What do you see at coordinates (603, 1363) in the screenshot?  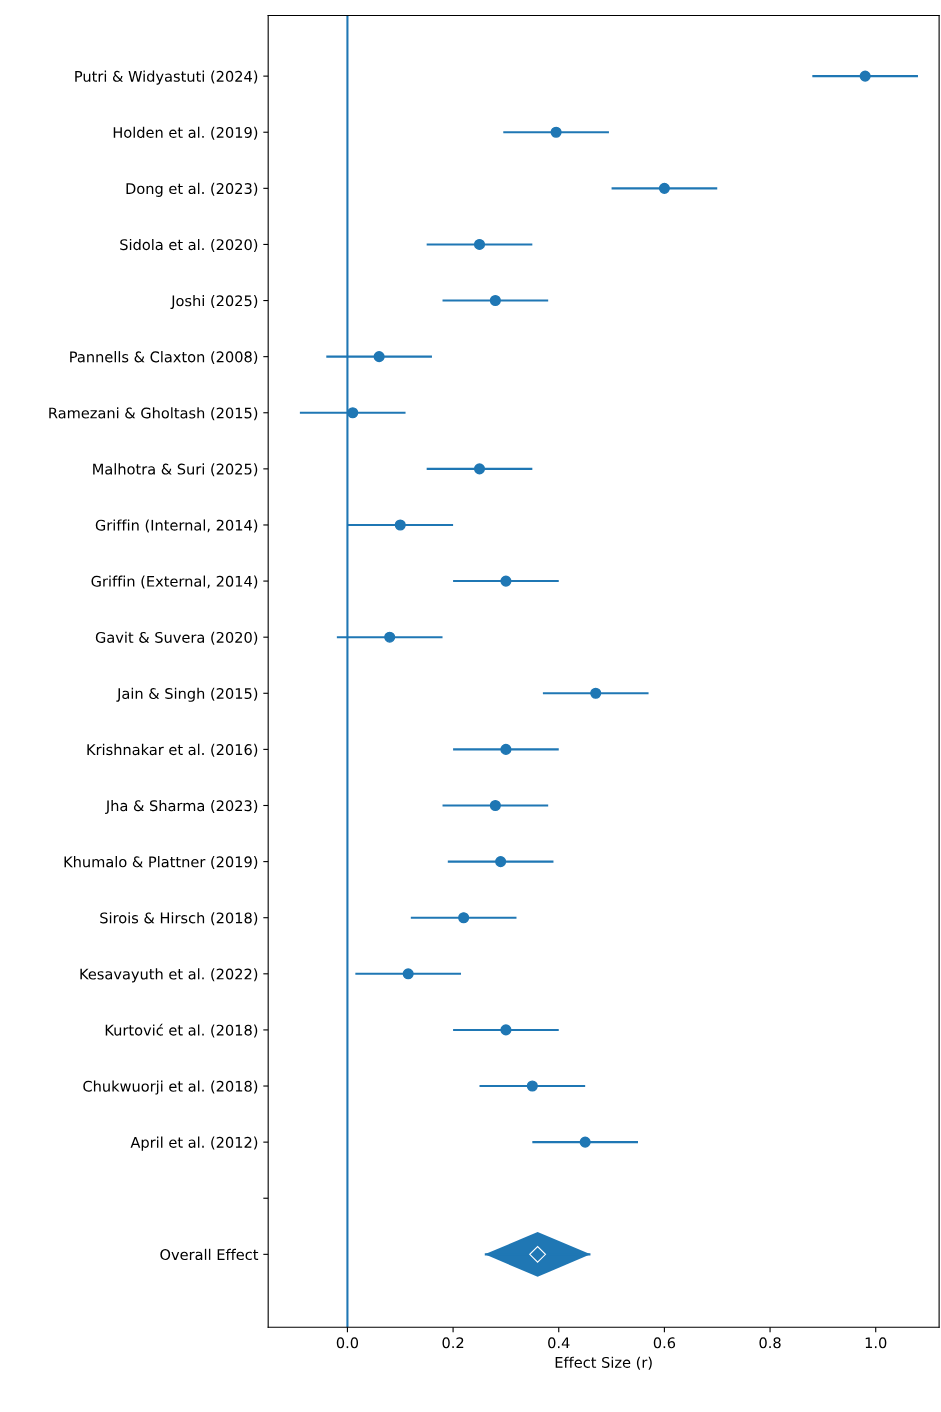 I see `x-axis-title: Effect Size (r)` at bounding box center [603, 1363].